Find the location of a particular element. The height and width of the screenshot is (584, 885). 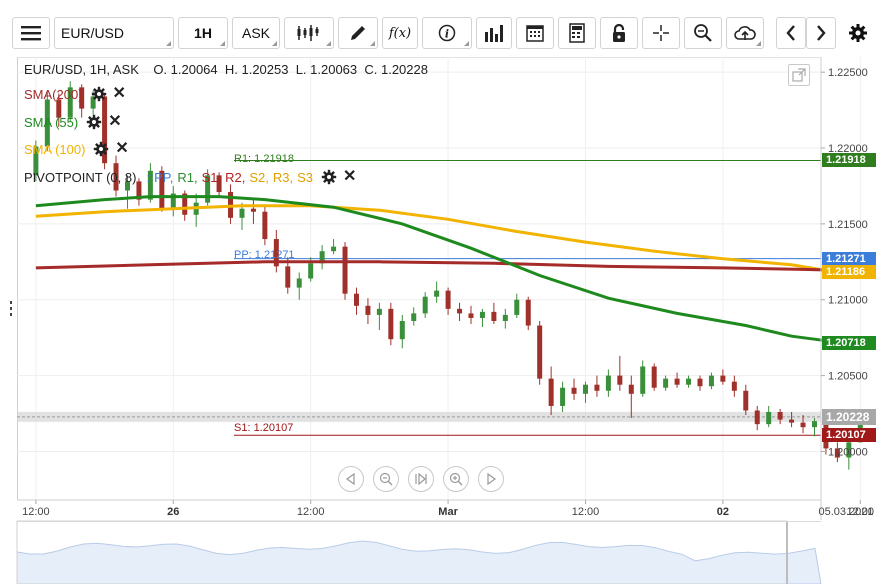

zoom-button is located at coordinates (703, 33).